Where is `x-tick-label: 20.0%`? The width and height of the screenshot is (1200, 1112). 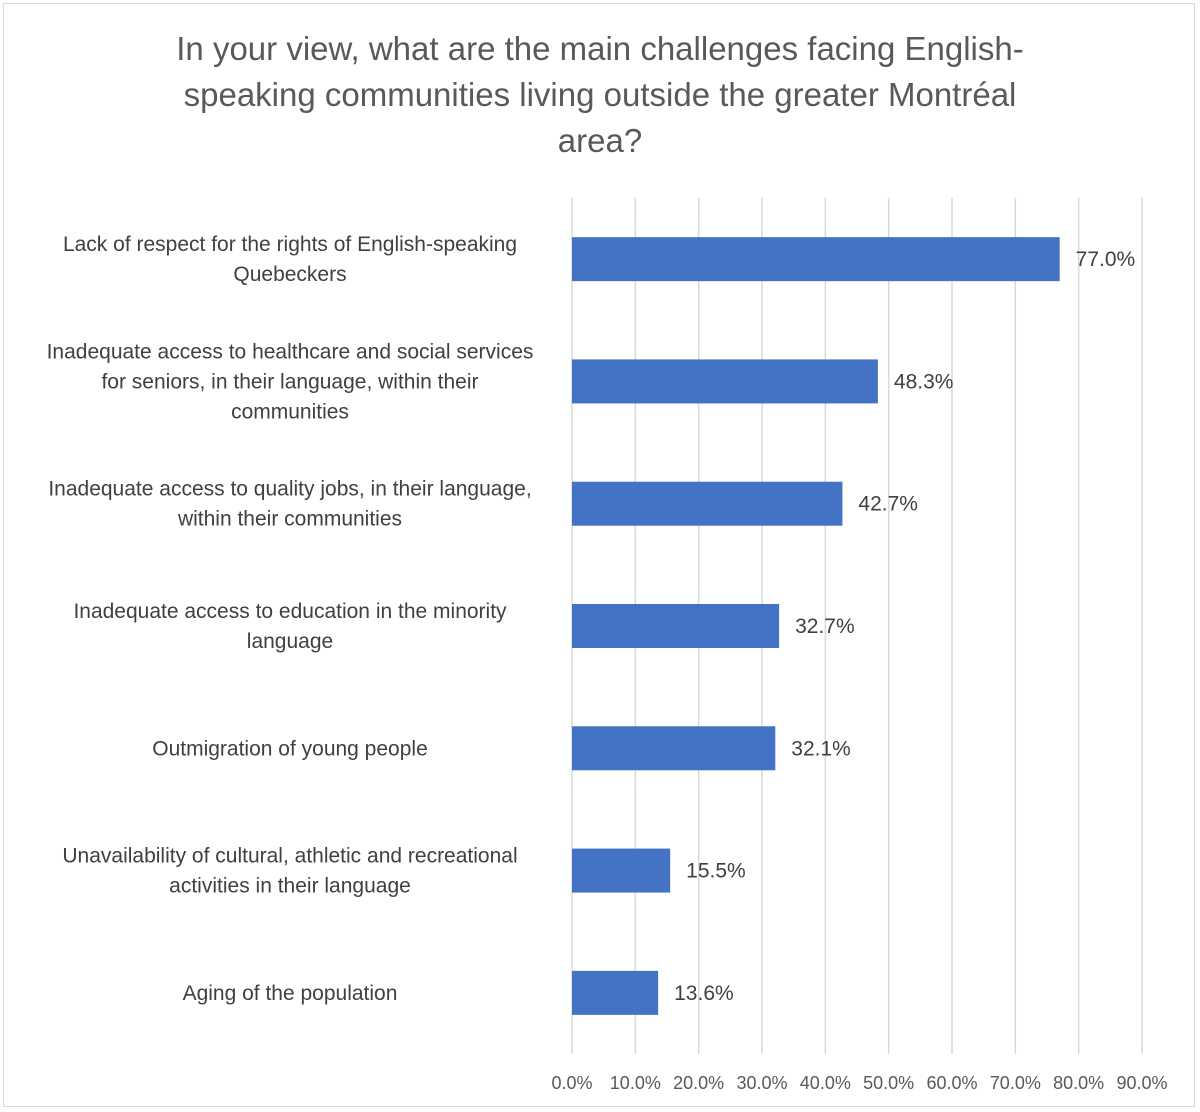 x-tick-label: 20.0% is located at coordinates (698, 1083).